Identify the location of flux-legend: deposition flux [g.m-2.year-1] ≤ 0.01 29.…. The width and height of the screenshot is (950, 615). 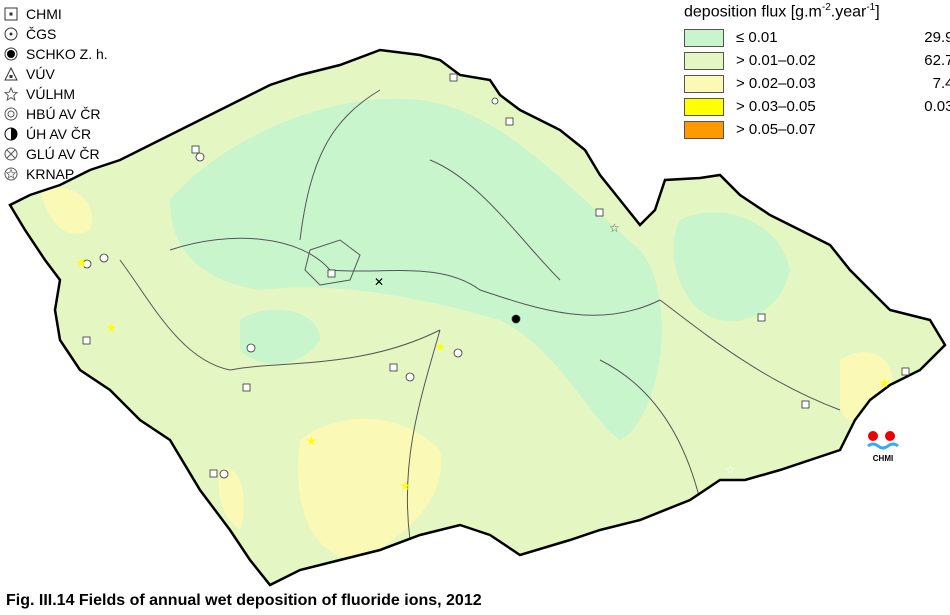
(817, 71).